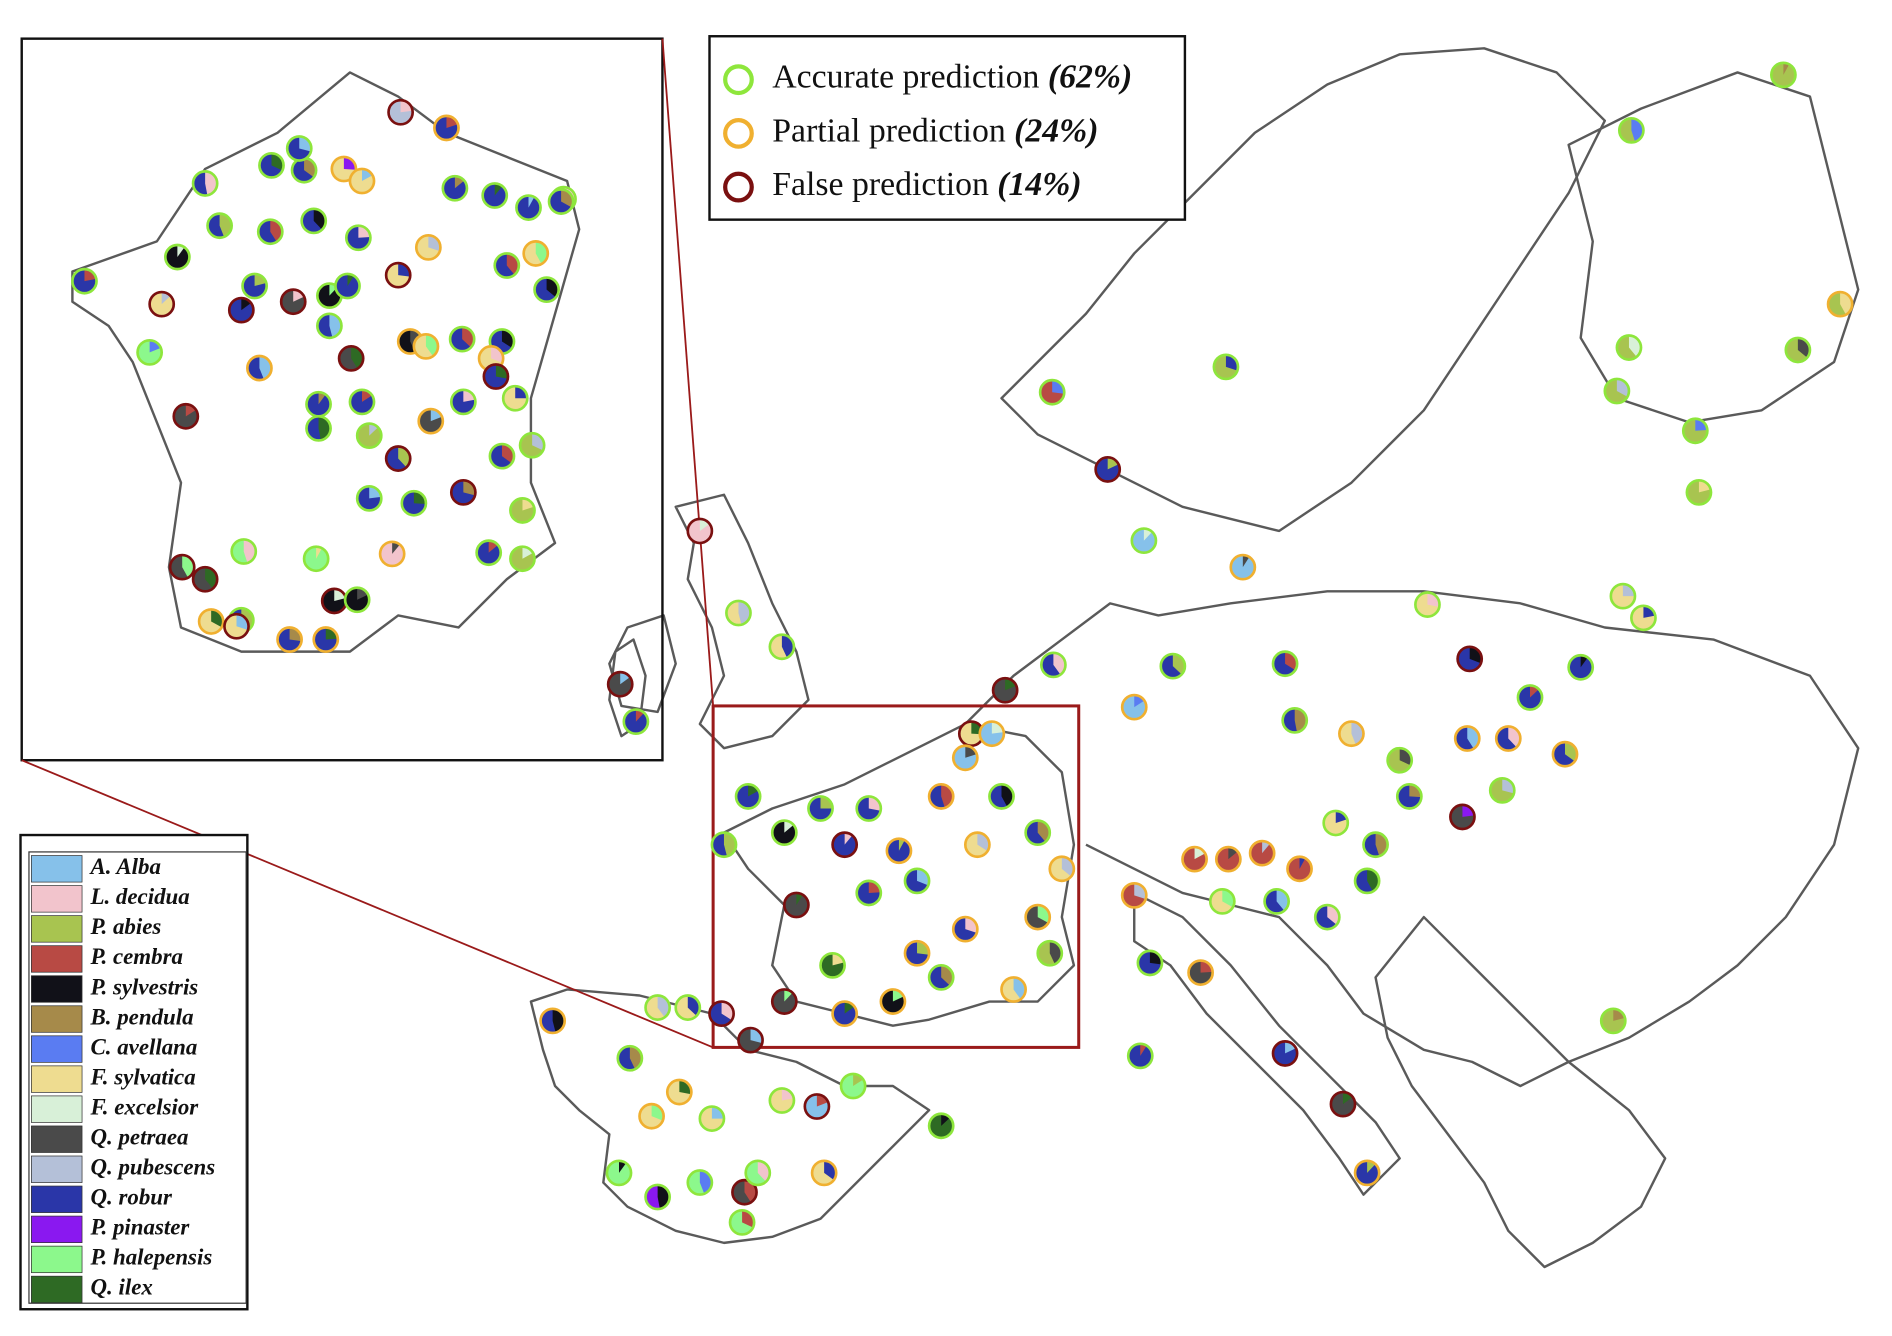  Describe the element at coordinates (139, 896) in the screenshot. I see `species-label: L. decidua` at that location.